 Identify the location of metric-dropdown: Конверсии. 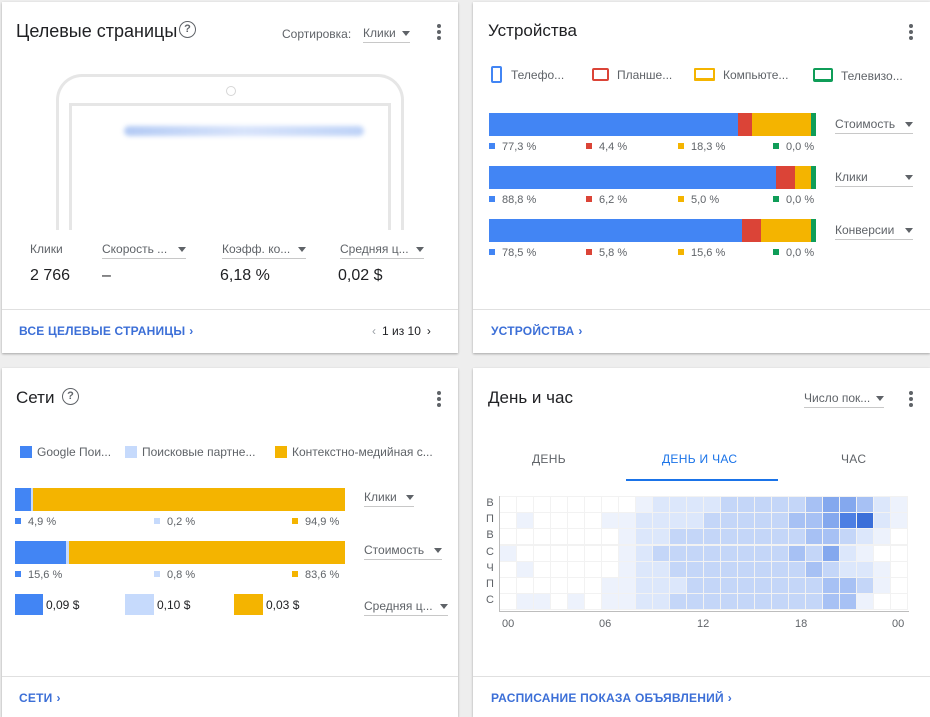
(874, 231).